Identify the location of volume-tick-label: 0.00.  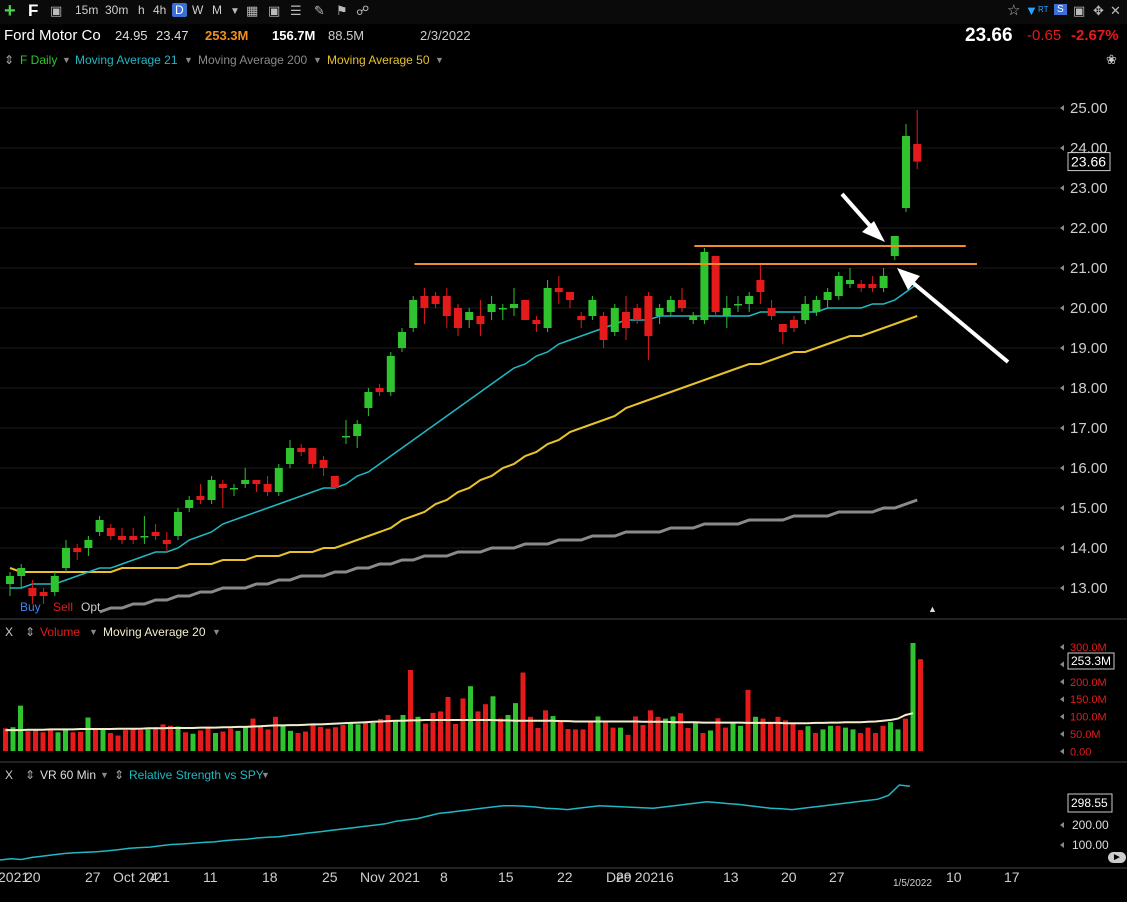
(1080, 752).